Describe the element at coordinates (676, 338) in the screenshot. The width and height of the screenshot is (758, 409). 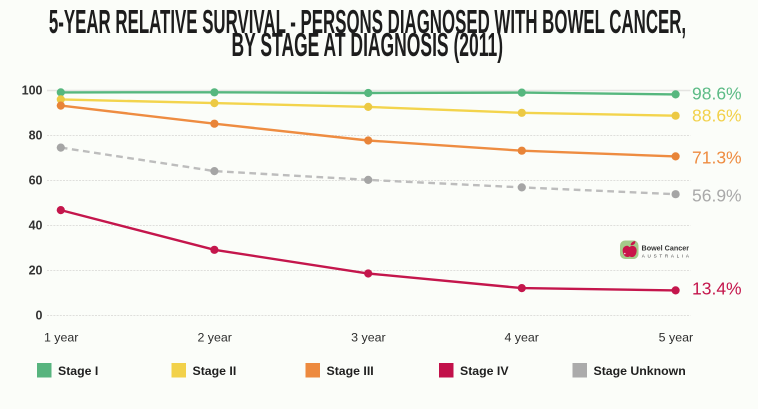
I see `svg-text: 5 year` at that location.